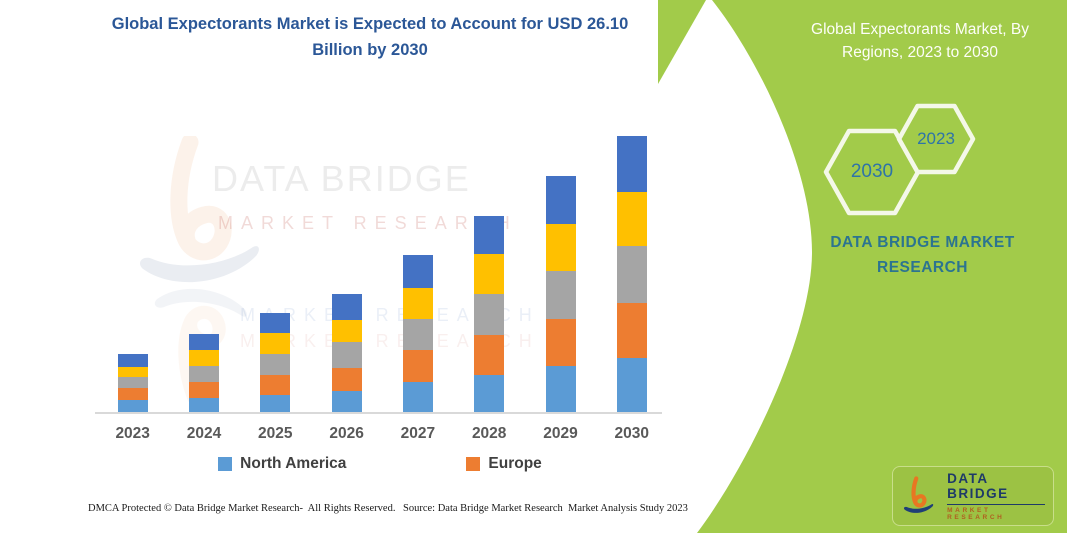  I want to click on bar-2024-segment-north-america, so click(204, 405).